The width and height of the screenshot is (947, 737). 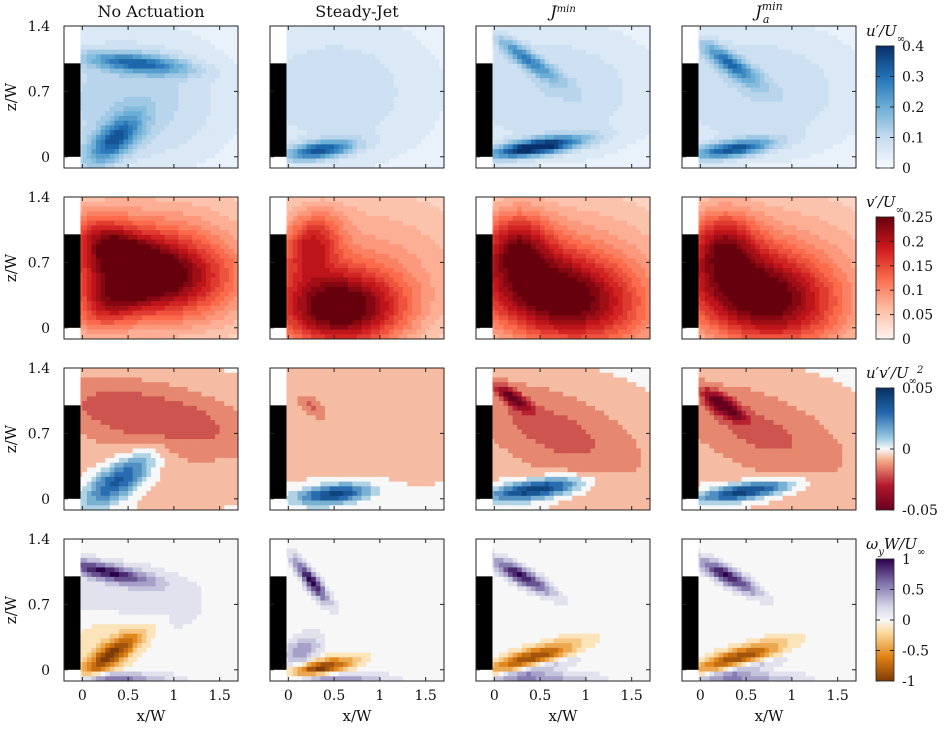 What do you see at coordinates (133, 94) in the screenshot?
I see `heatmap-panel: 00.71.4` at bounding box center [133, 94].